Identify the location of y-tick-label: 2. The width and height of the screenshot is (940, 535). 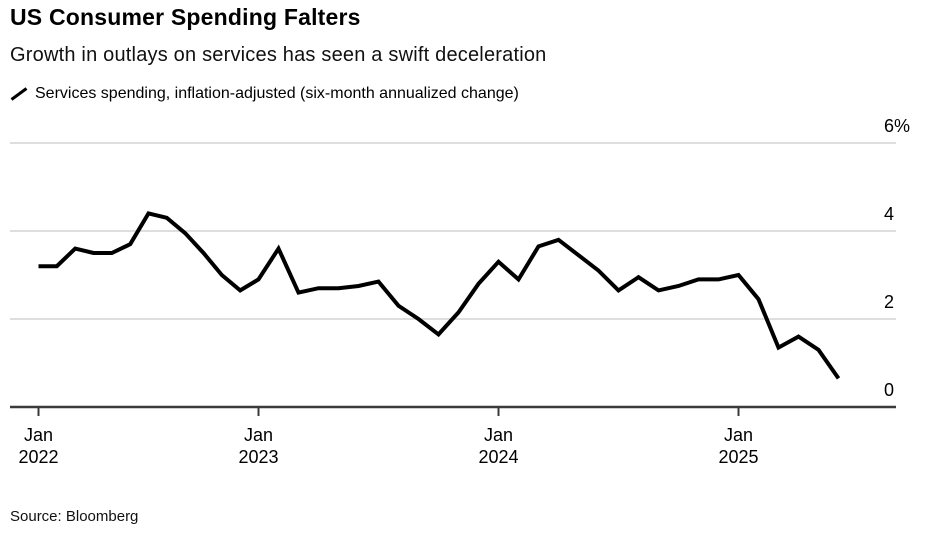
(889, 302).